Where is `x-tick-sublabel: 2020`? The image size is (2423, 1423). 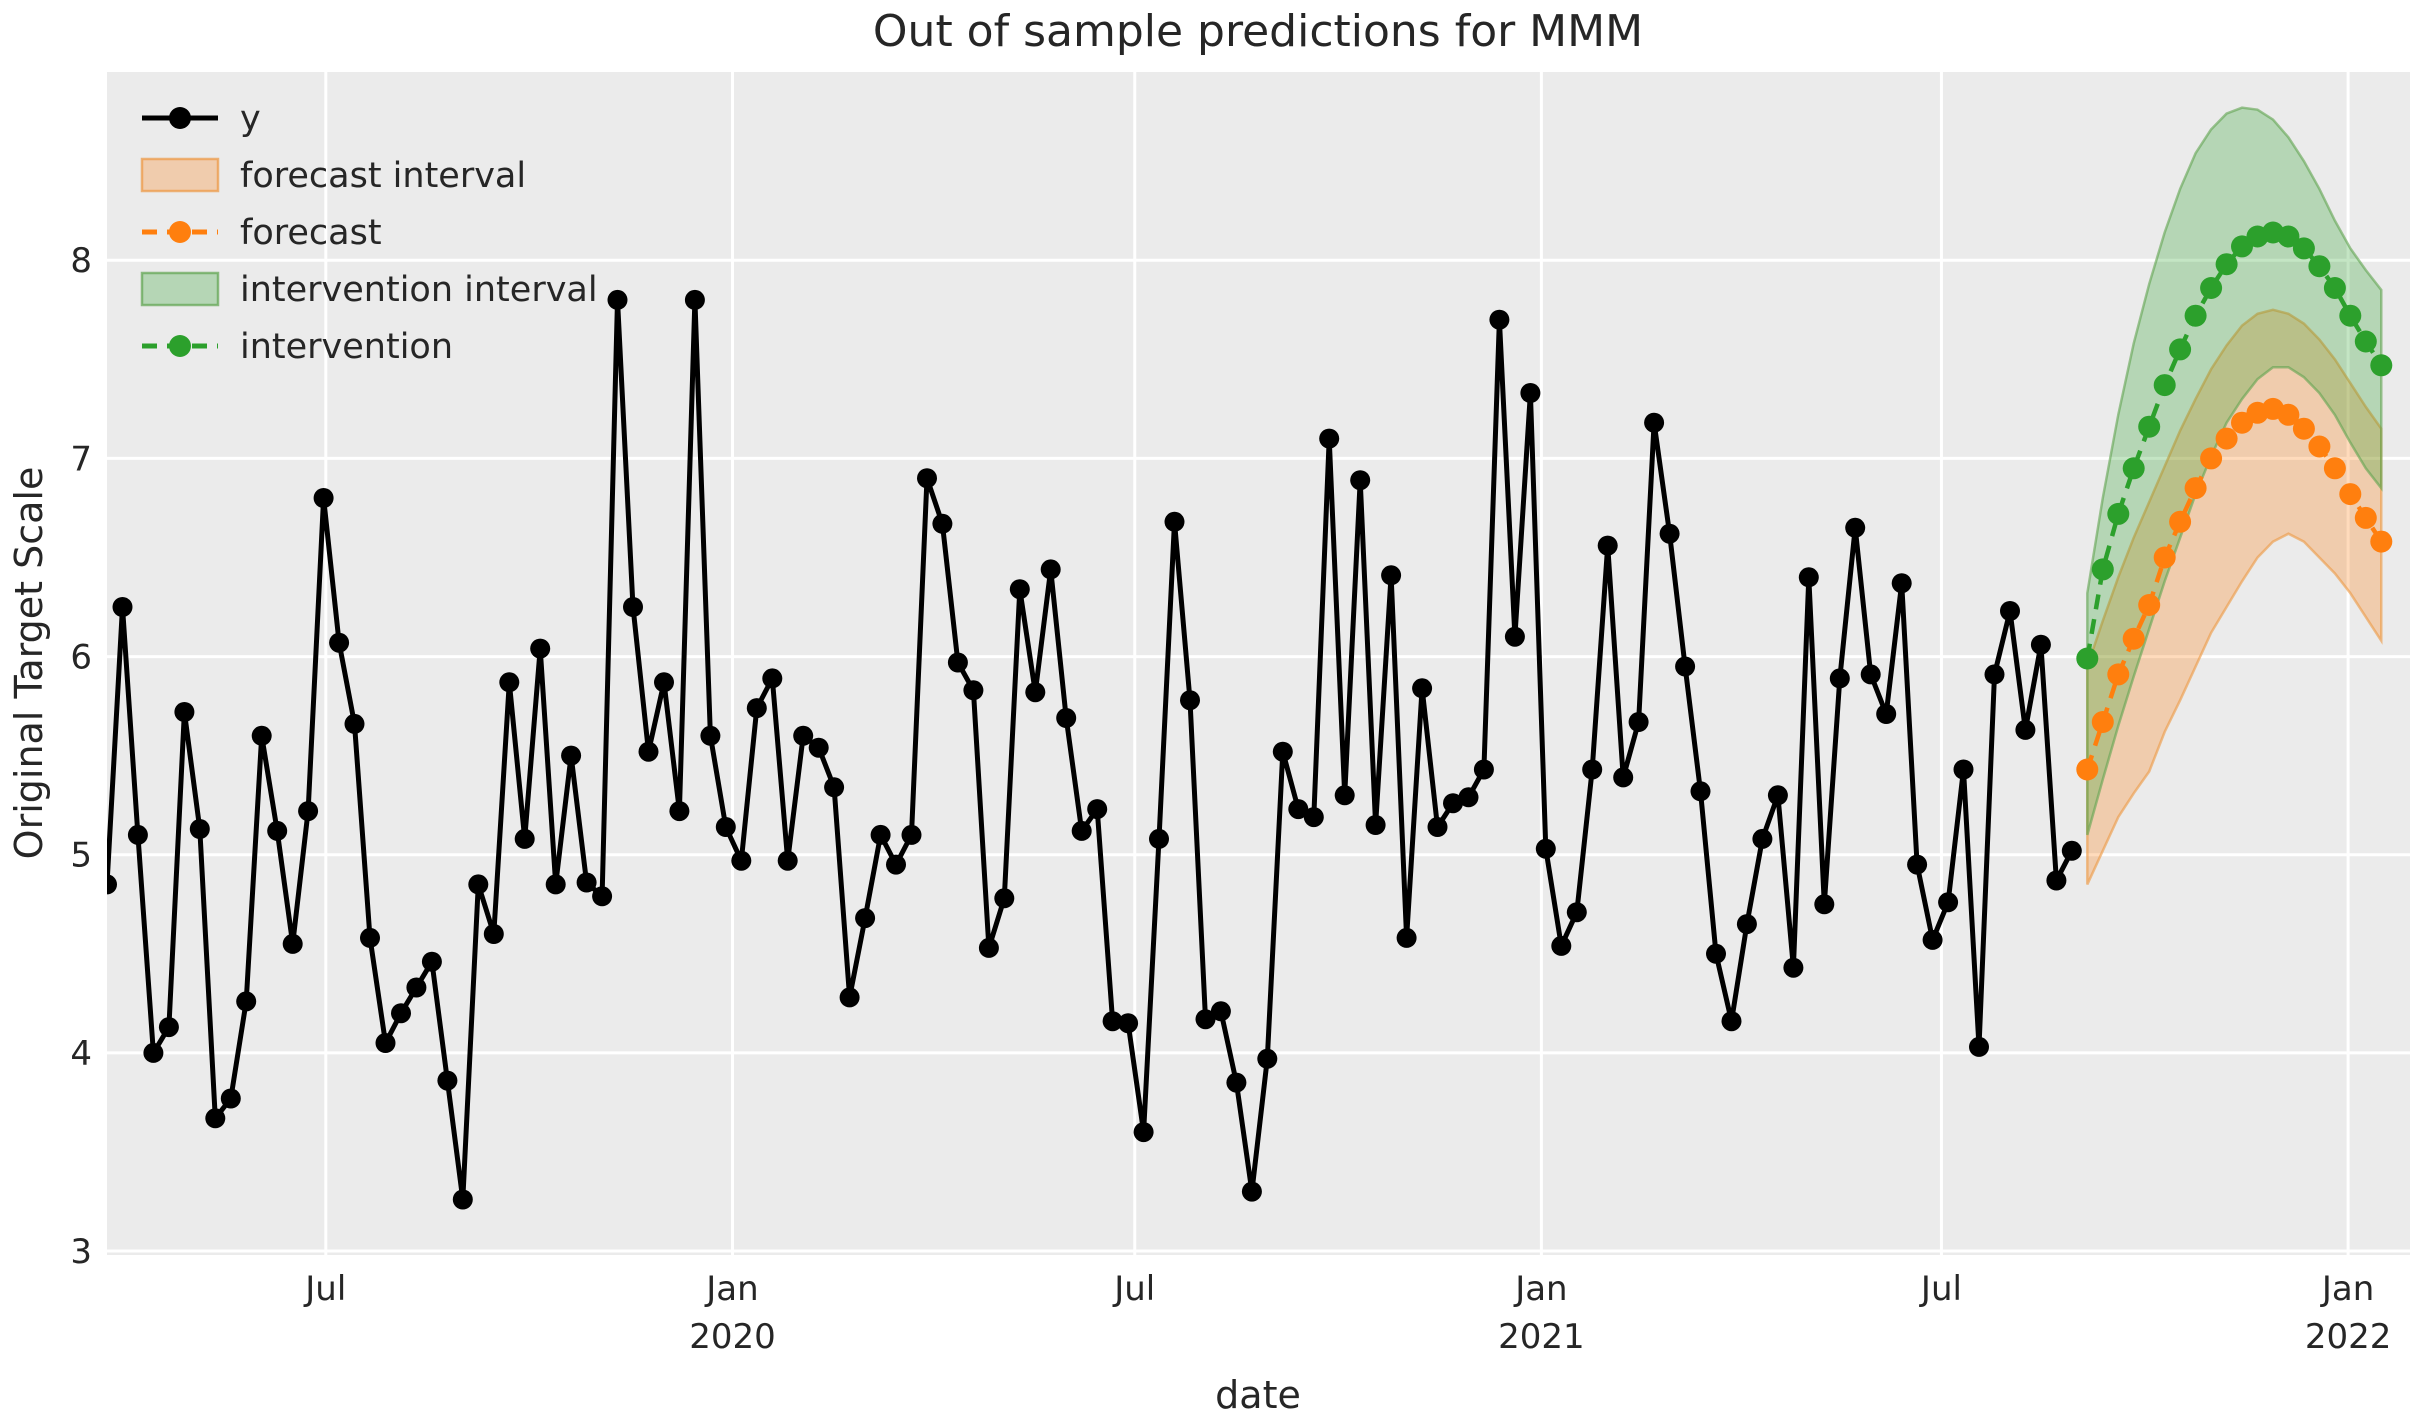
x-tick-sublabel: 2020 is located at coordinates (732, 1337).